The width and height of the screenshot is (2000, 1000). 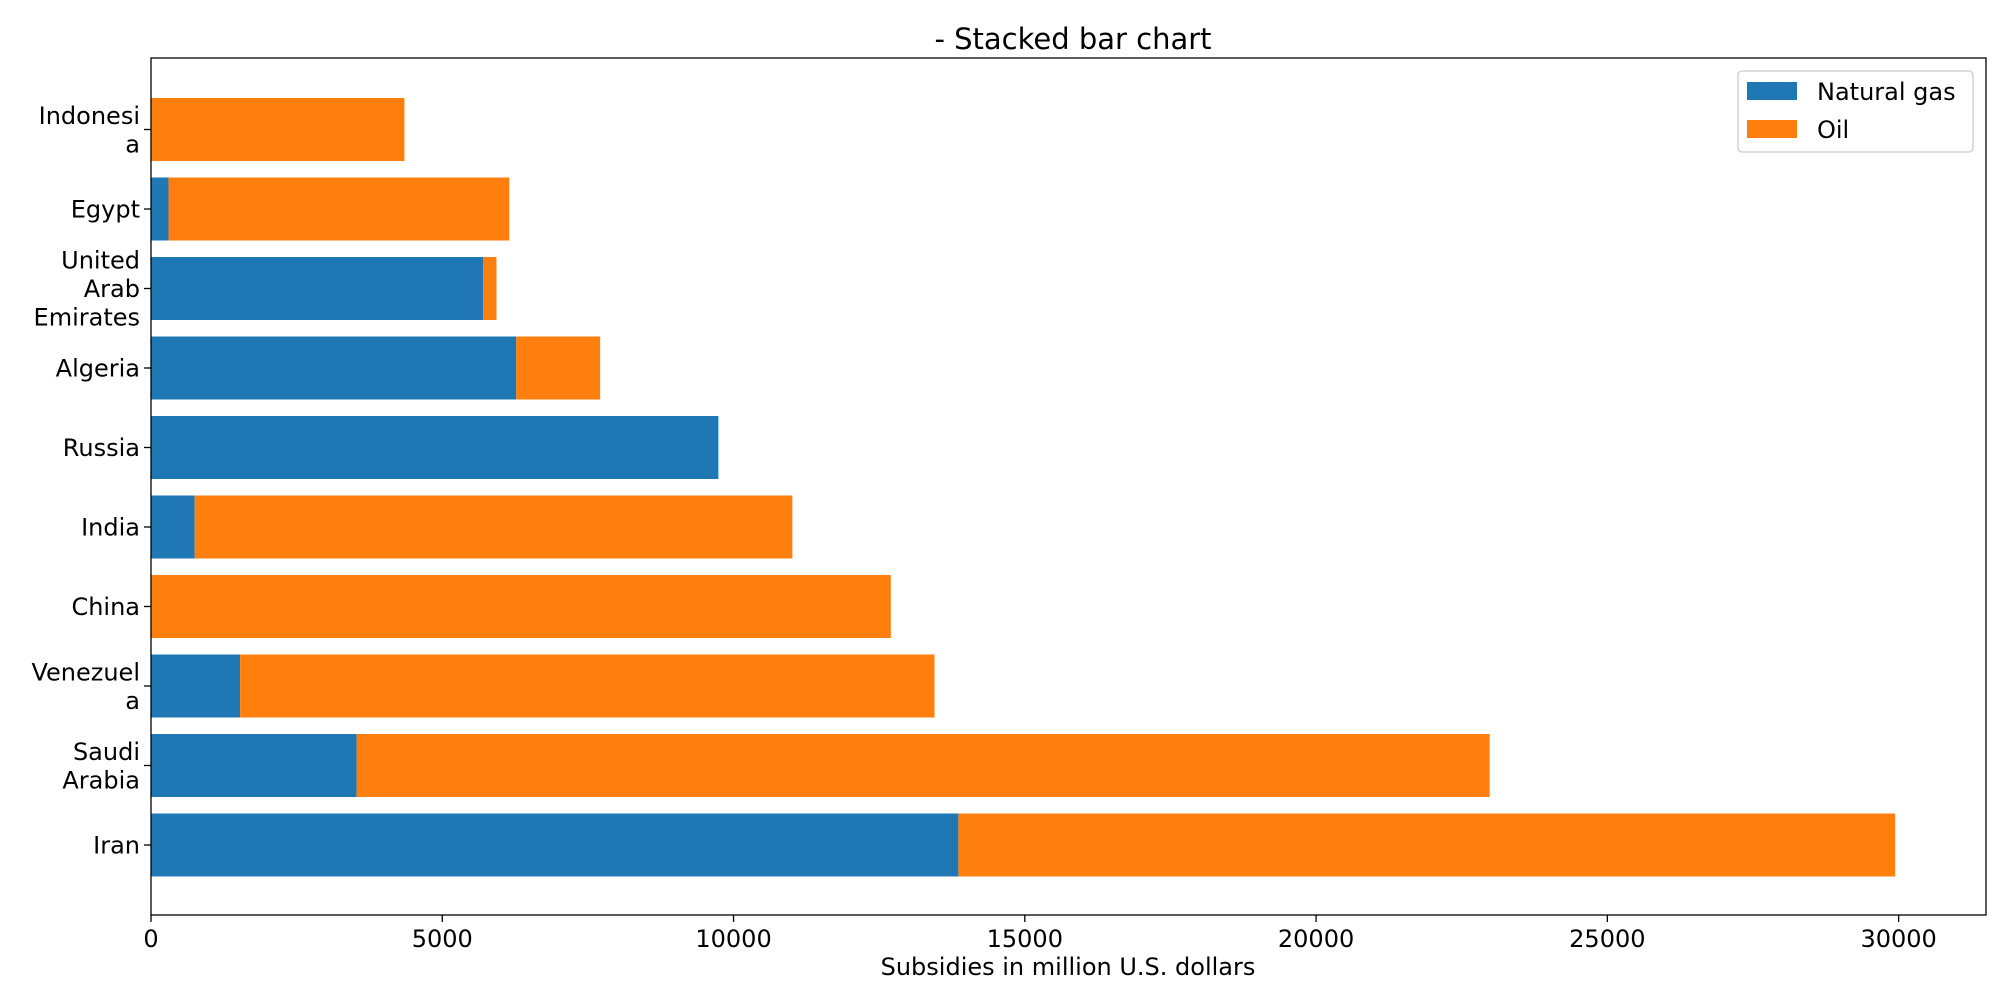 What do you see at coordinates (1025, 939) in the screenshot?
I see `x-tick-label: 15000` at bounding box center [1025, 939].